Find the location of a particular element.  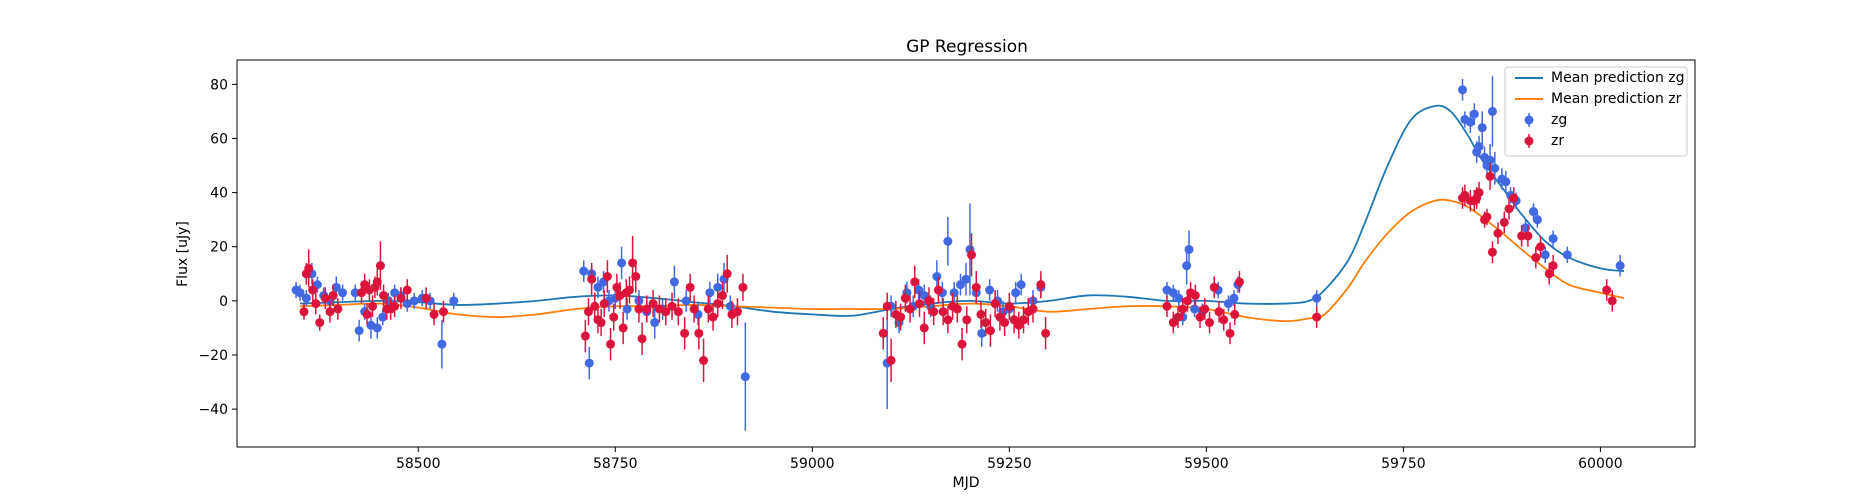

legend-label-zr: zr is located at coordinates (1557, 141).